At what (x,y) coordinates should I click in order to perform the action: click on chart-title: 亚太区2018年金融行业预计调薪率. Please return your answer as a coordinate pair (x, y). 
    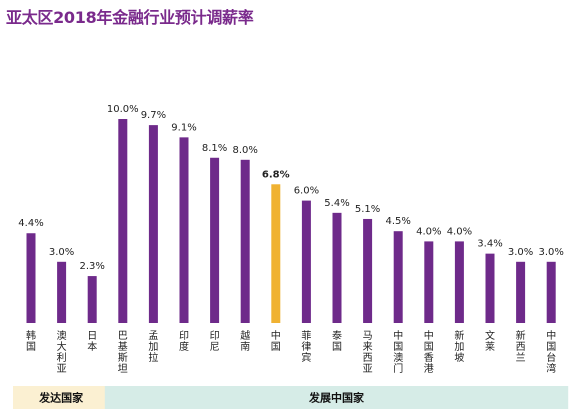
    Looking at the image, I should click on (130, 17).